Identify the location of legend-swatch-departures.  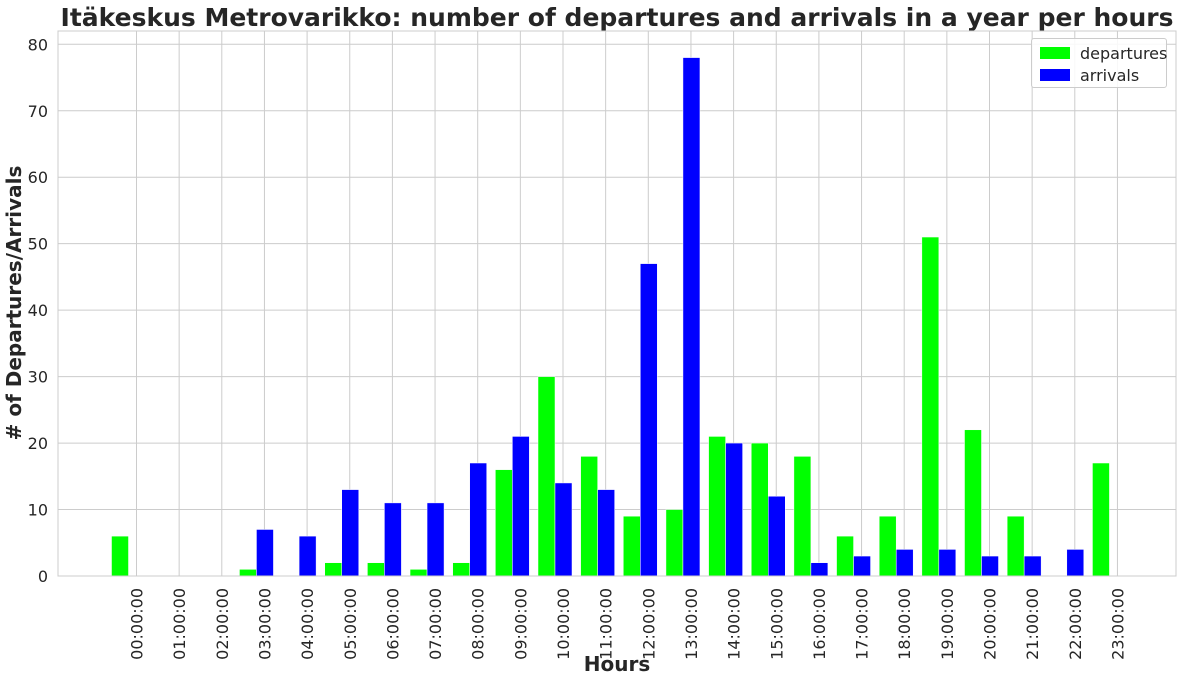
(1055, 53).